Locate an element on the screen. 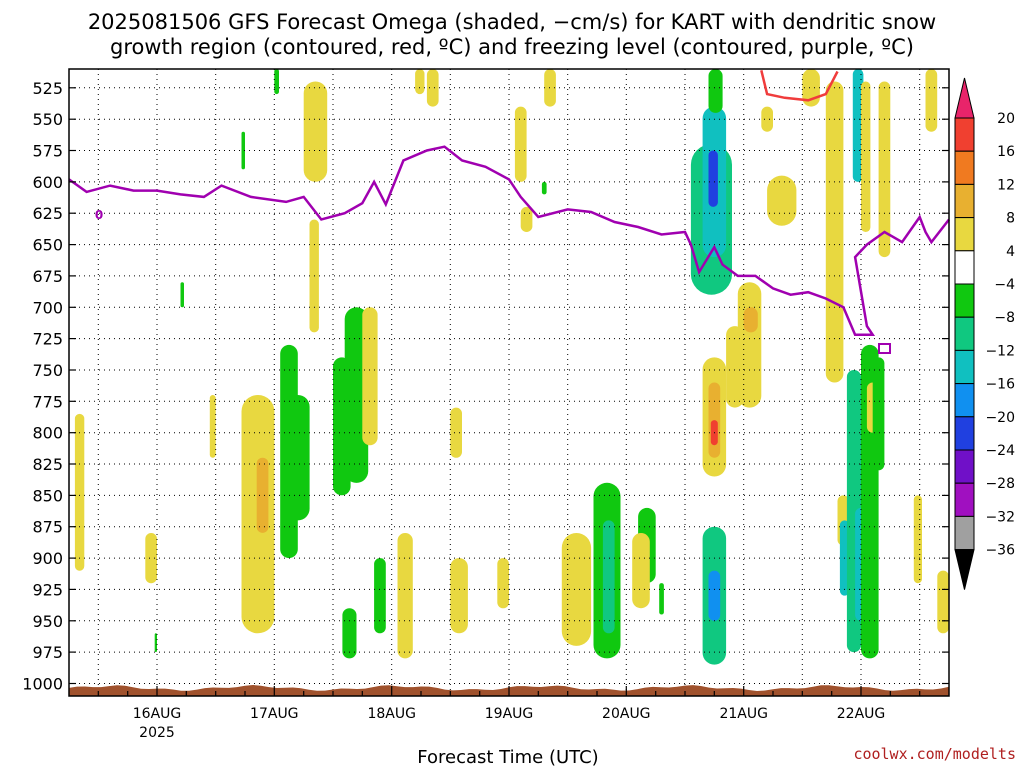  y-tick-label-975: 975 is located at coordinates (47, 652).